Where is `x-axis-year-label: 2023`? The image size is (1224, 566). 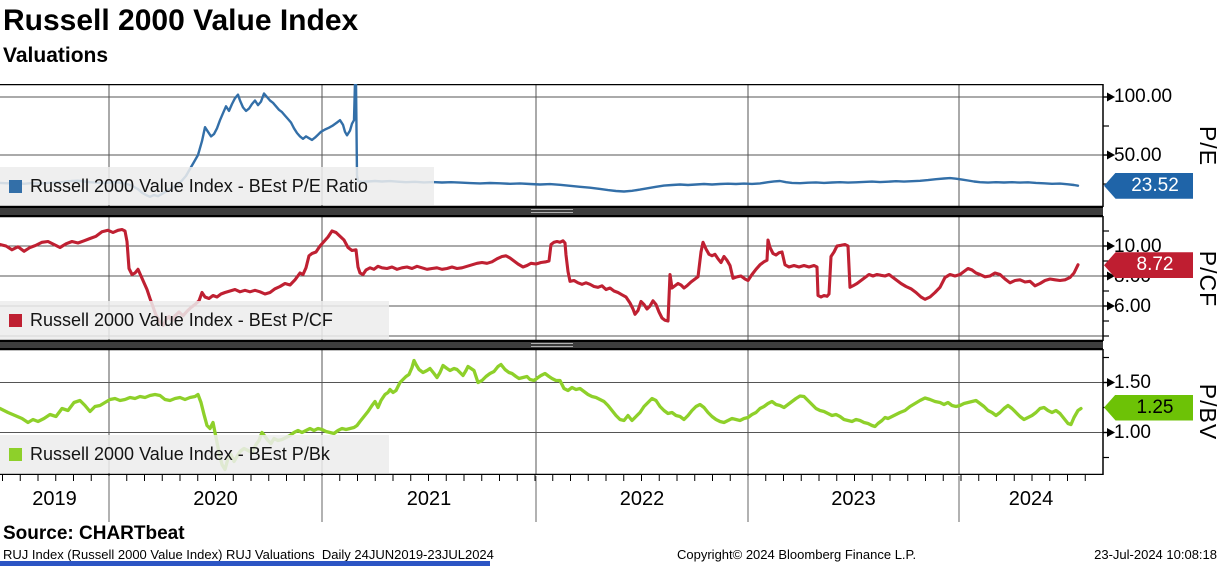 x-axis-year-label: 2023 is located at coordinates (853, 499).